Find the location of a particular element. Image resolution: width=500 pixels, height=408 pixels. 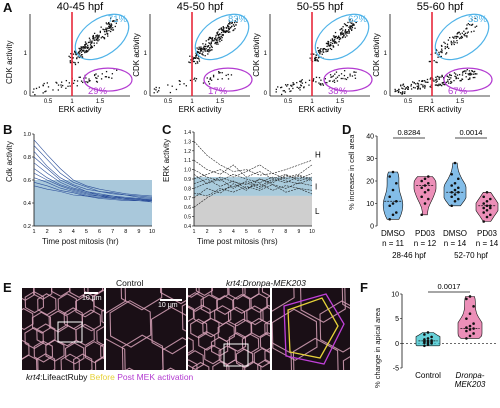

group-label: Dronpa- is located at coordinates (470, 375).